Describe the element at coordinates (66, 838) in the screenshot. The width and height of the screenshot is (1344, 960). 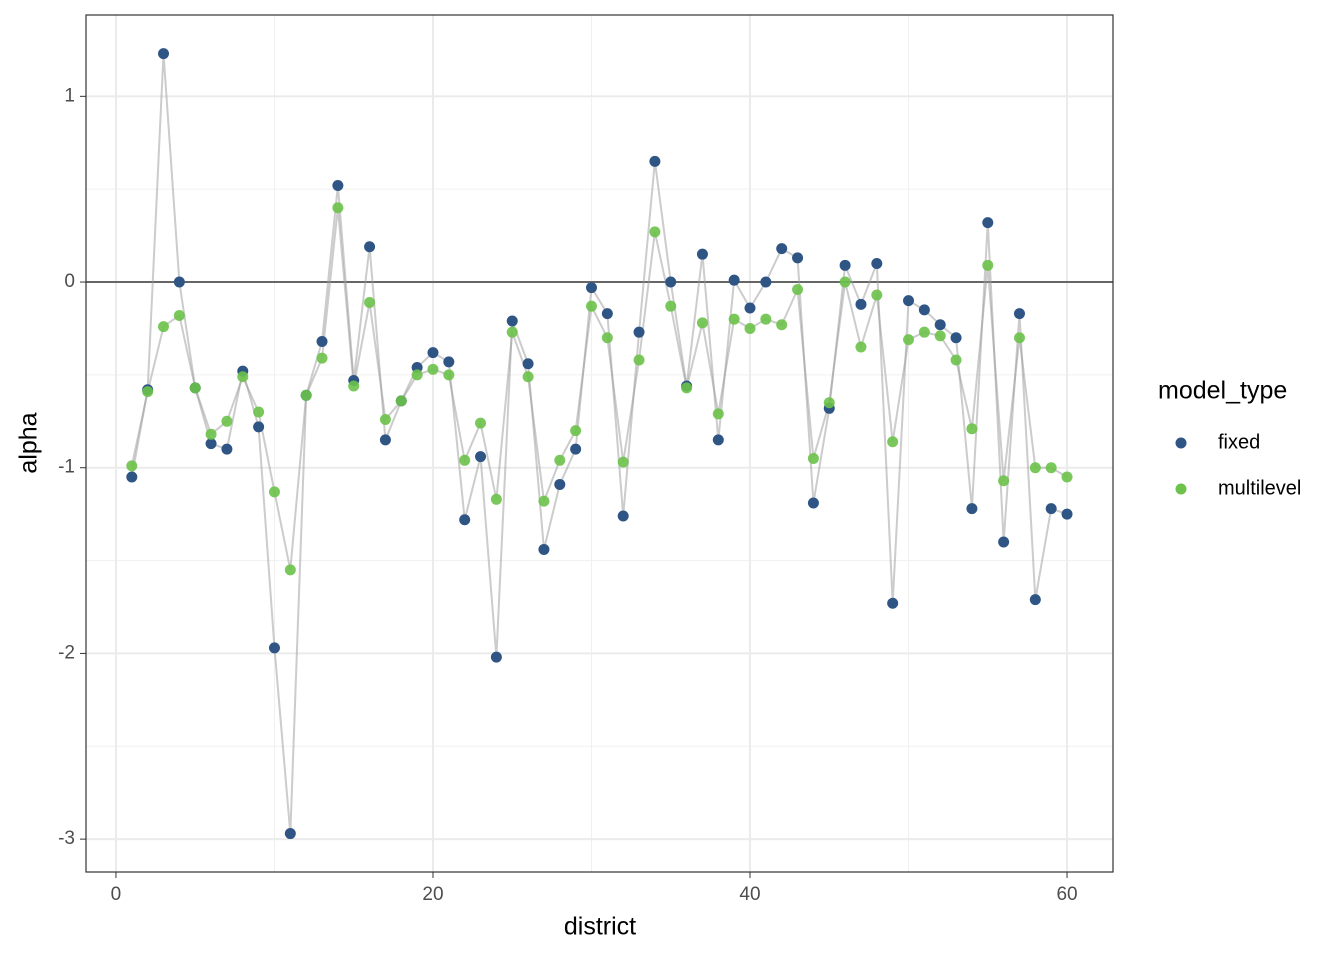
I see `y-tick-label: -3` at that location.